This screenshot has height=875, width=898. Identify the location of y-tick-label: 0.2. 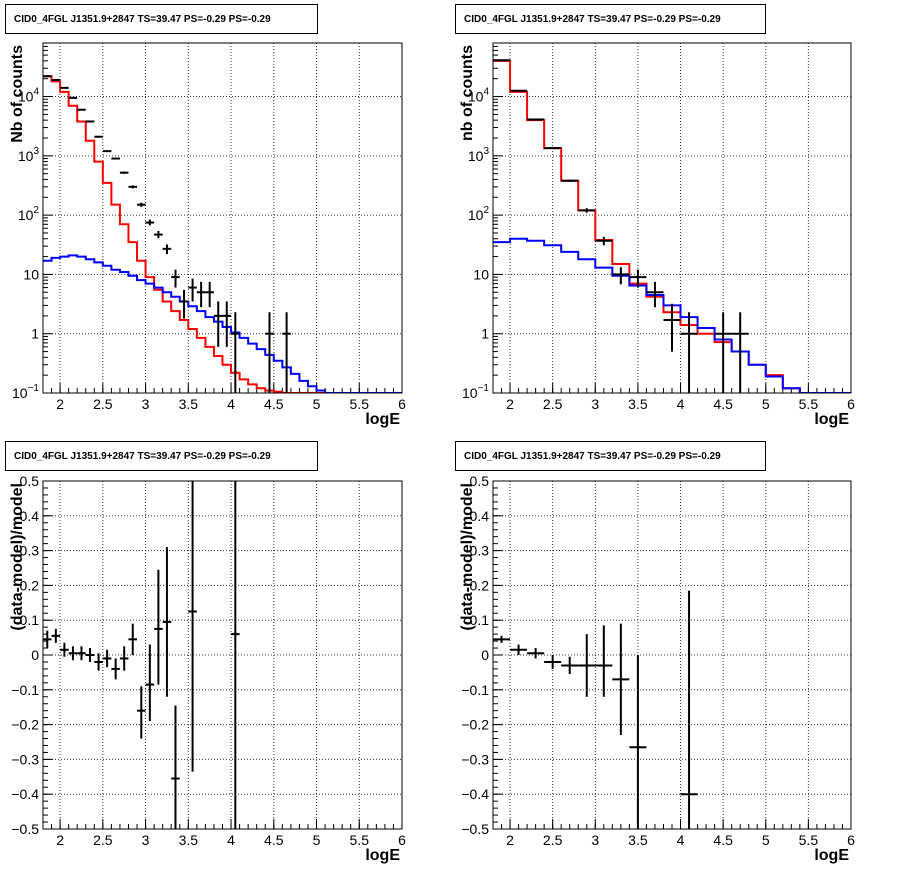
(30, 585).